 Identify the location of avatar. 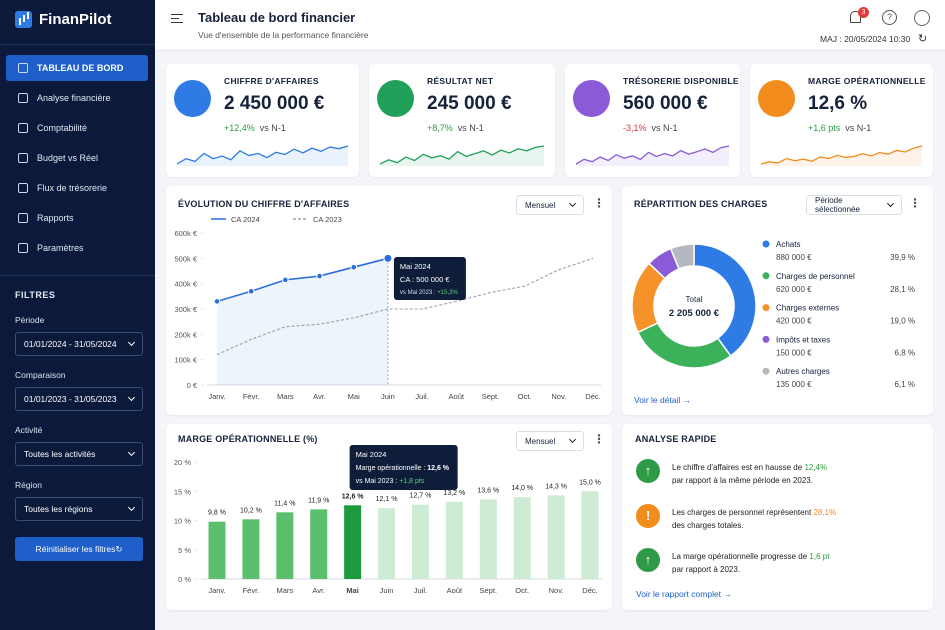
(922, 18).